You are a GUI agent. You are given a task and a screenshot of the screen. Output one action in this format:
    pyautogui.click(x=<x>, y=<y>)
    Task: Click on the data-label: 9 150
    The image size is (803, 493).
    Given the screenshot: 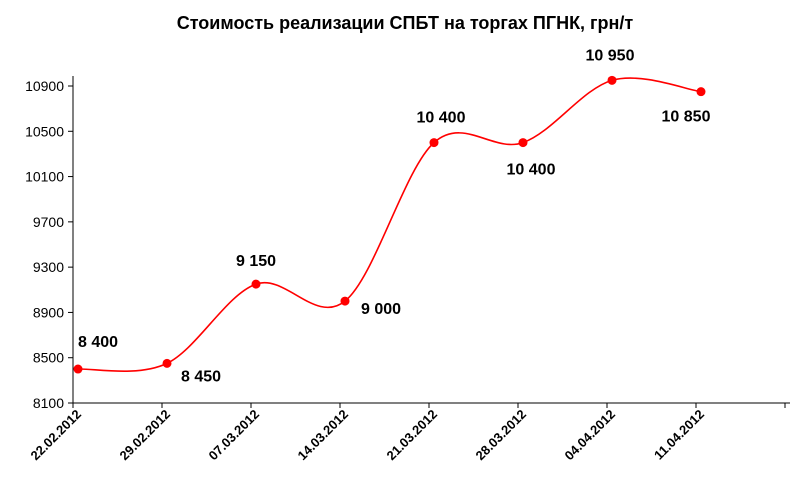 What is the action you would take?
    pyautogui.click(x=256, y=261)
    